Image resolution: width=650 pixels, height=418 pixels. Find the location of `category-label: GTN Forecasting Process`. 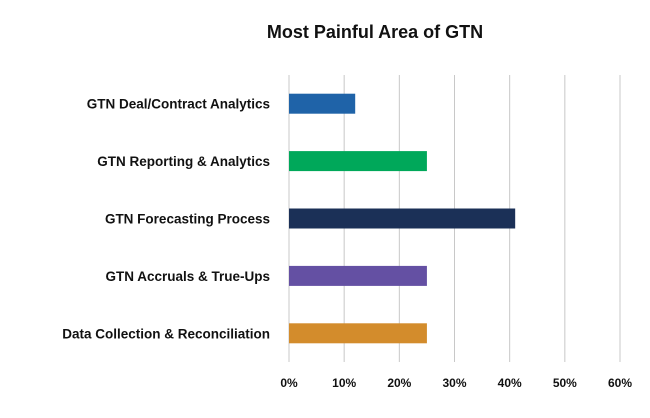

category-label: GTN Forecasting Process is located at coordinates (187, 219).